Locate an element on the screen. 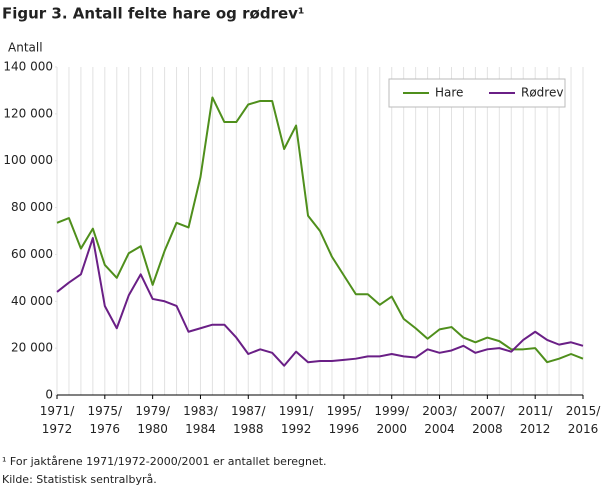  x-tick-label: 1999/2000 is located at coordinates (392, 420).